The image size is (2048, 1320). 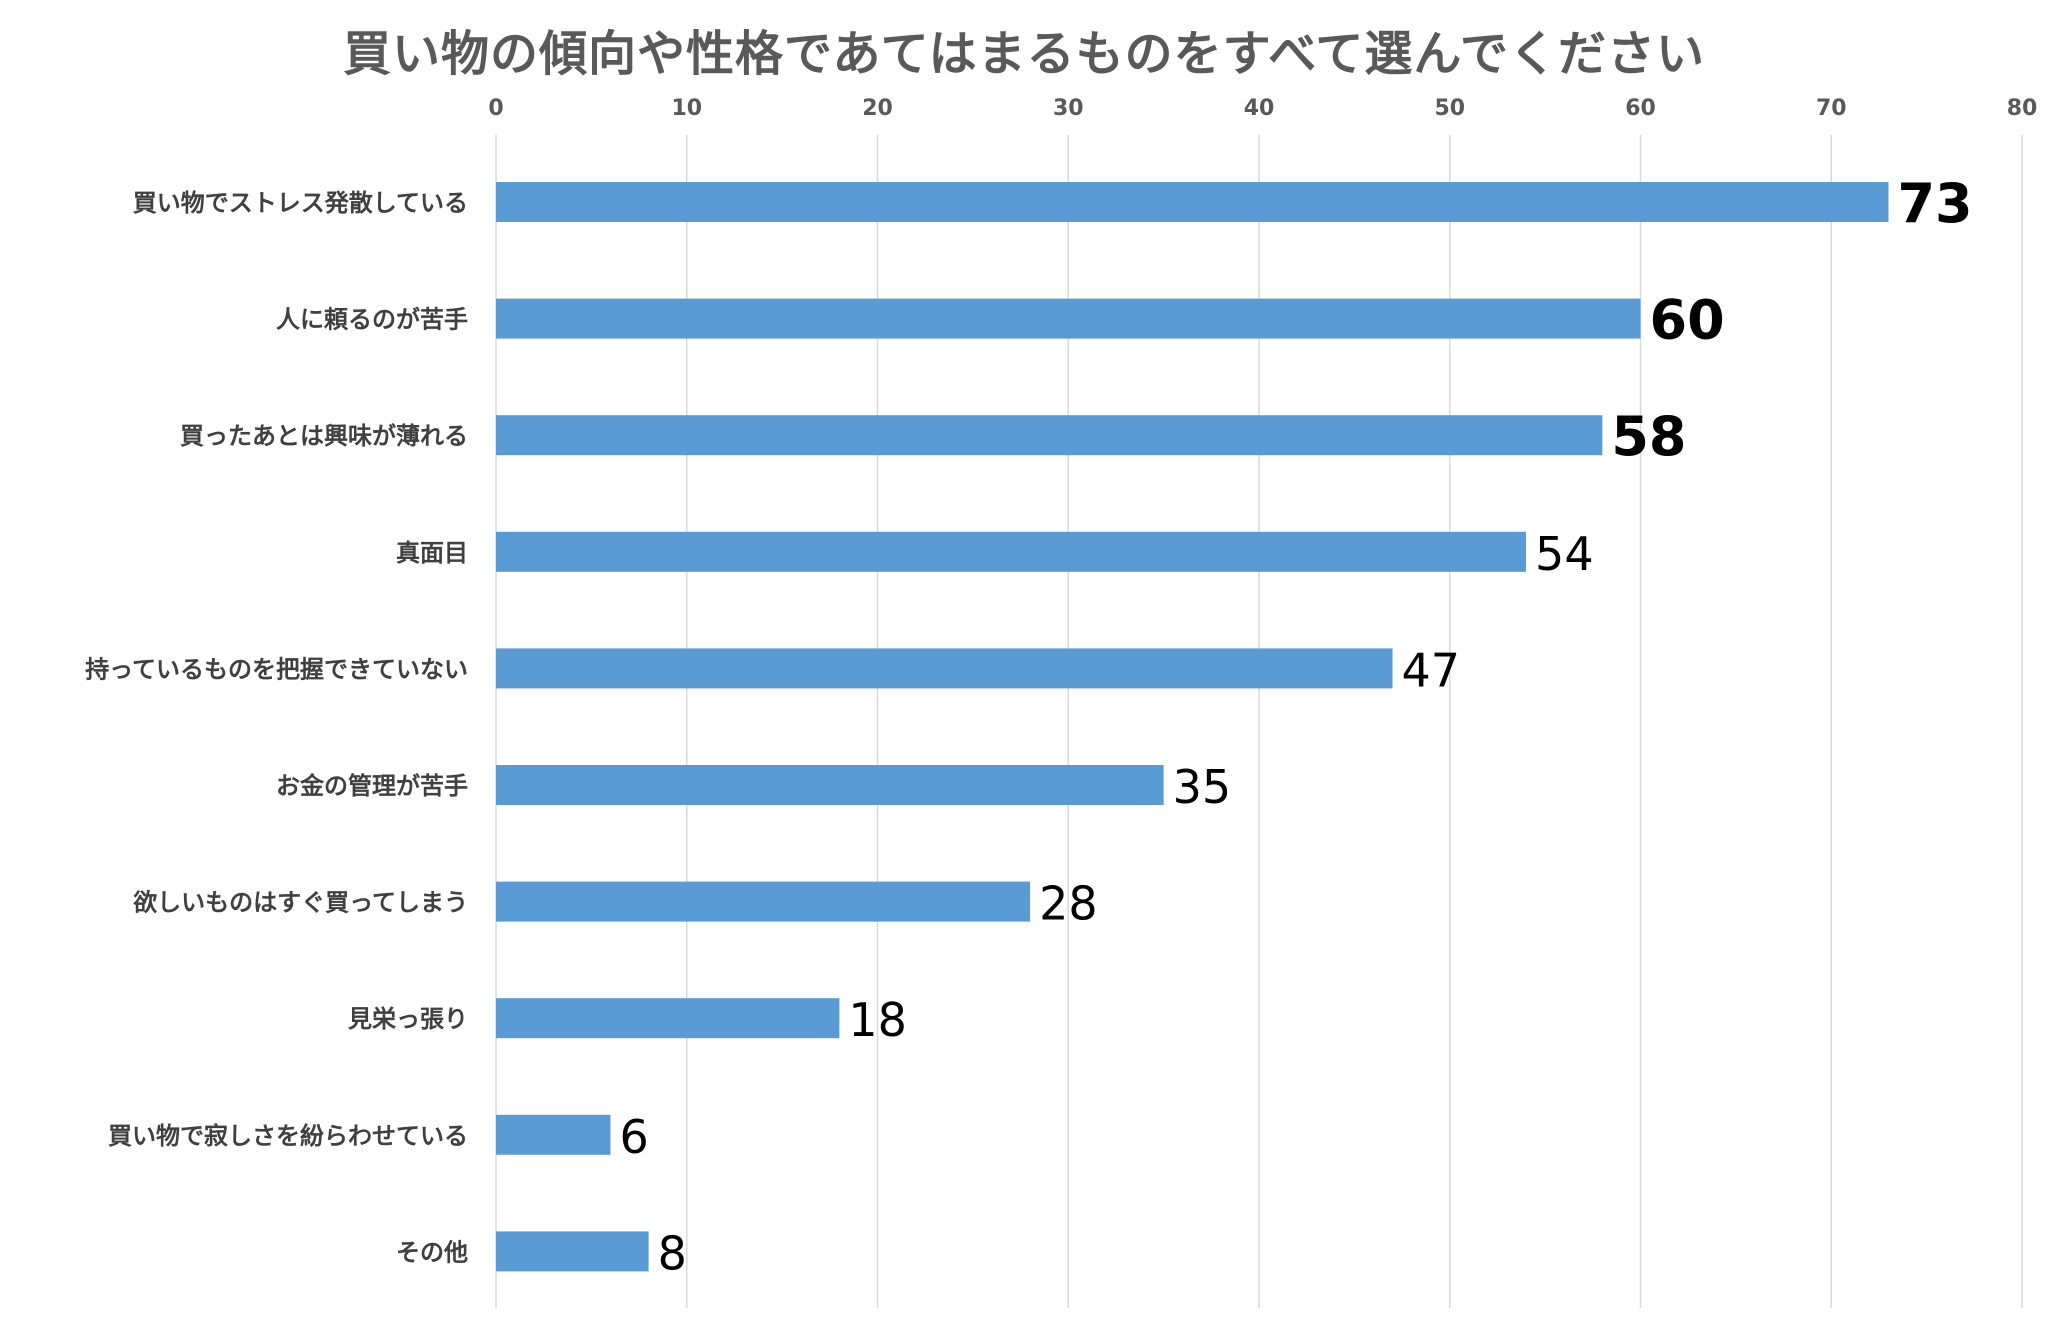 What do you see at coordinates (1640, 108) in the screenshot?
I see `x-tick-label: 60` at bounding box center [1640, 108].